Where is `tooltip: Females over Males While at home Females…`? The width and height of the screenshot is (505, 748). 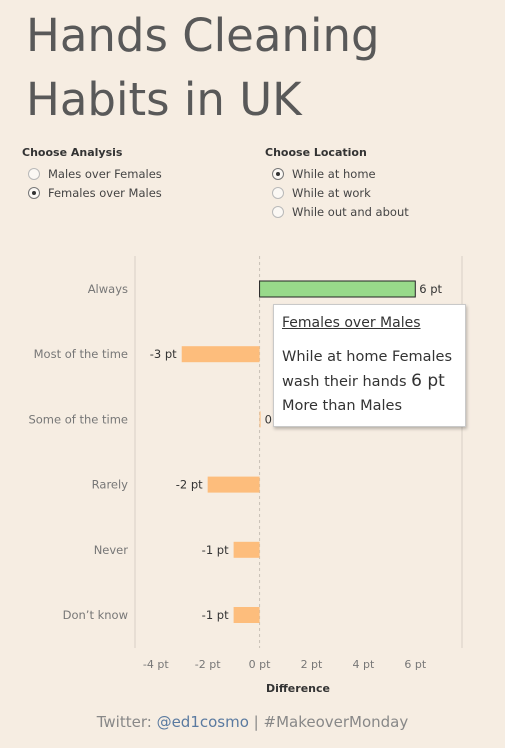
tooltip: Females over Males While at home Females… is located at coordinates (369, 365).